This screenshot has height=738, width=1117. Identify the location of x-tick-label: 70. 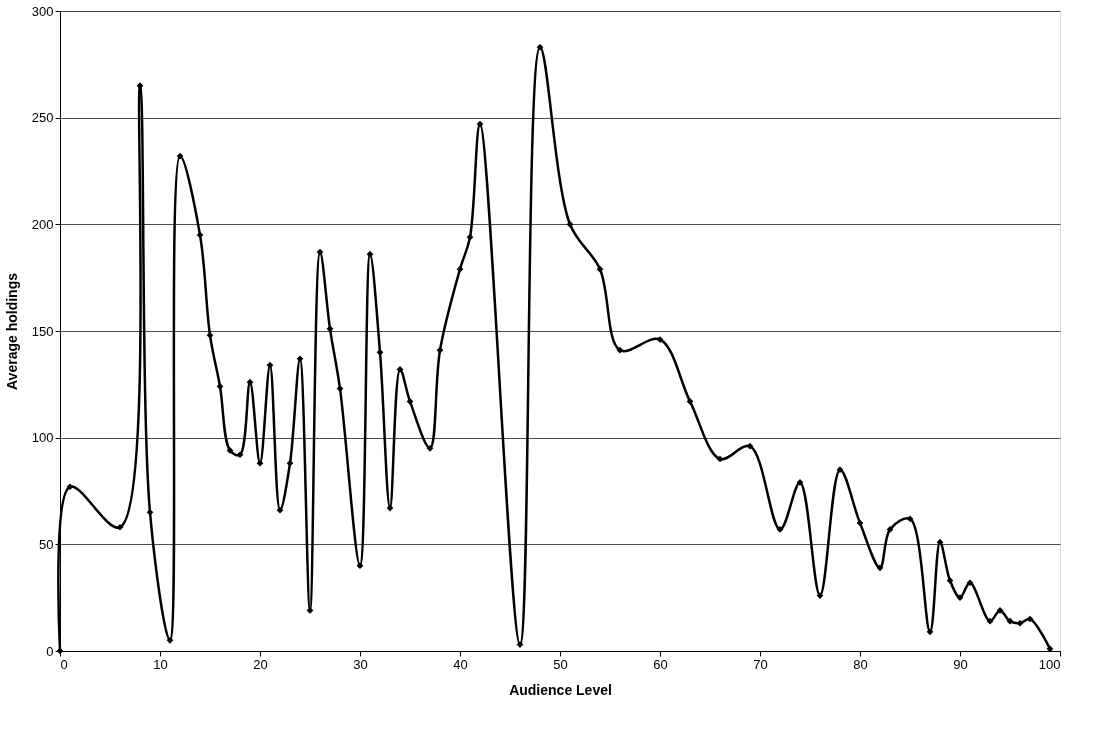
(760, 664).